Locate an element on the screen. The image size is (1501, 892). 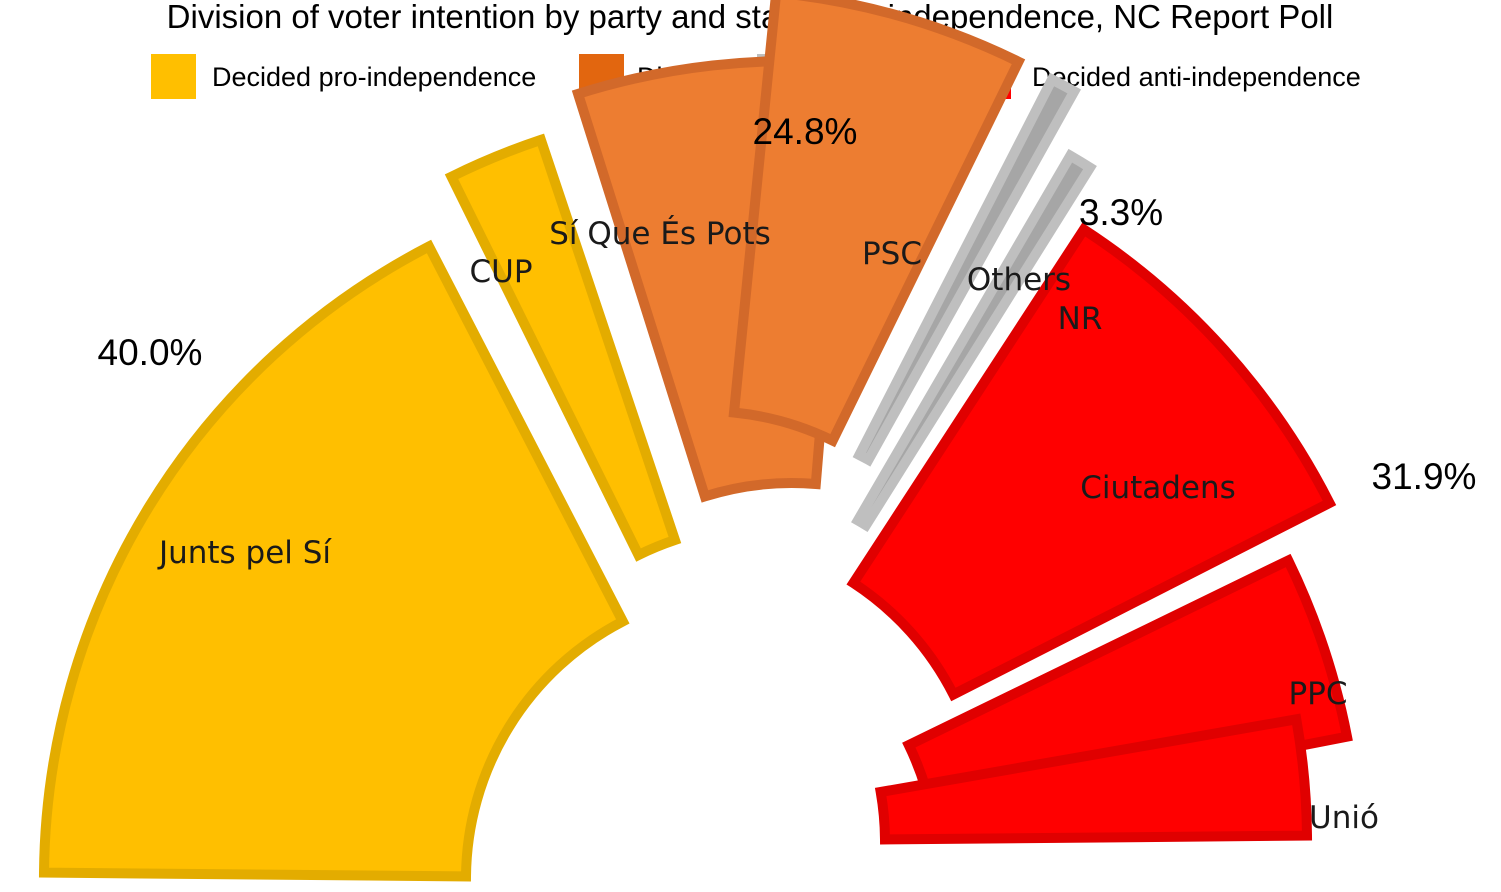
slice-si-que-es-pots-label: Sí Que És Pots is located at coordinates (660, 234).